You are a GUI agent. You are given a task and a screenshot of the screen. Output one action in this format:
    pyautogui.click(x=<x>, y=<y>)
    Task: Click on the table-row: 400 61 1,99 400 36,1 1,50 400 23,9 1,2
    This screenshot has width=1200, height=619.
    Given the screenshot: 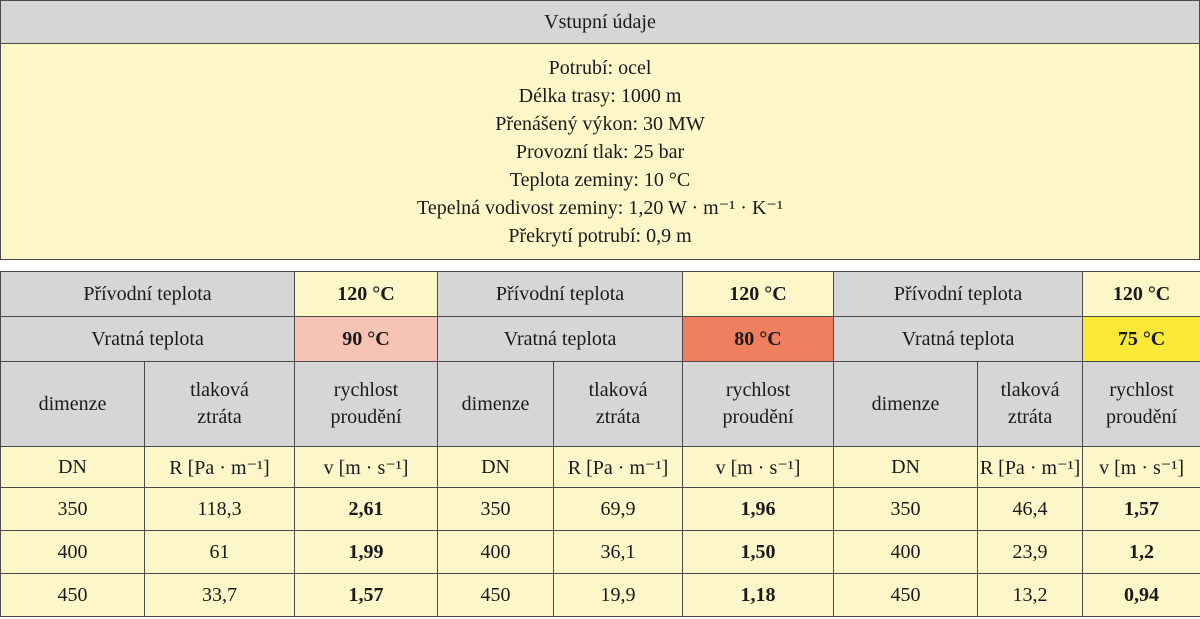 What is the action you would take?
    pyautogui.click(x=600, y=552)
    